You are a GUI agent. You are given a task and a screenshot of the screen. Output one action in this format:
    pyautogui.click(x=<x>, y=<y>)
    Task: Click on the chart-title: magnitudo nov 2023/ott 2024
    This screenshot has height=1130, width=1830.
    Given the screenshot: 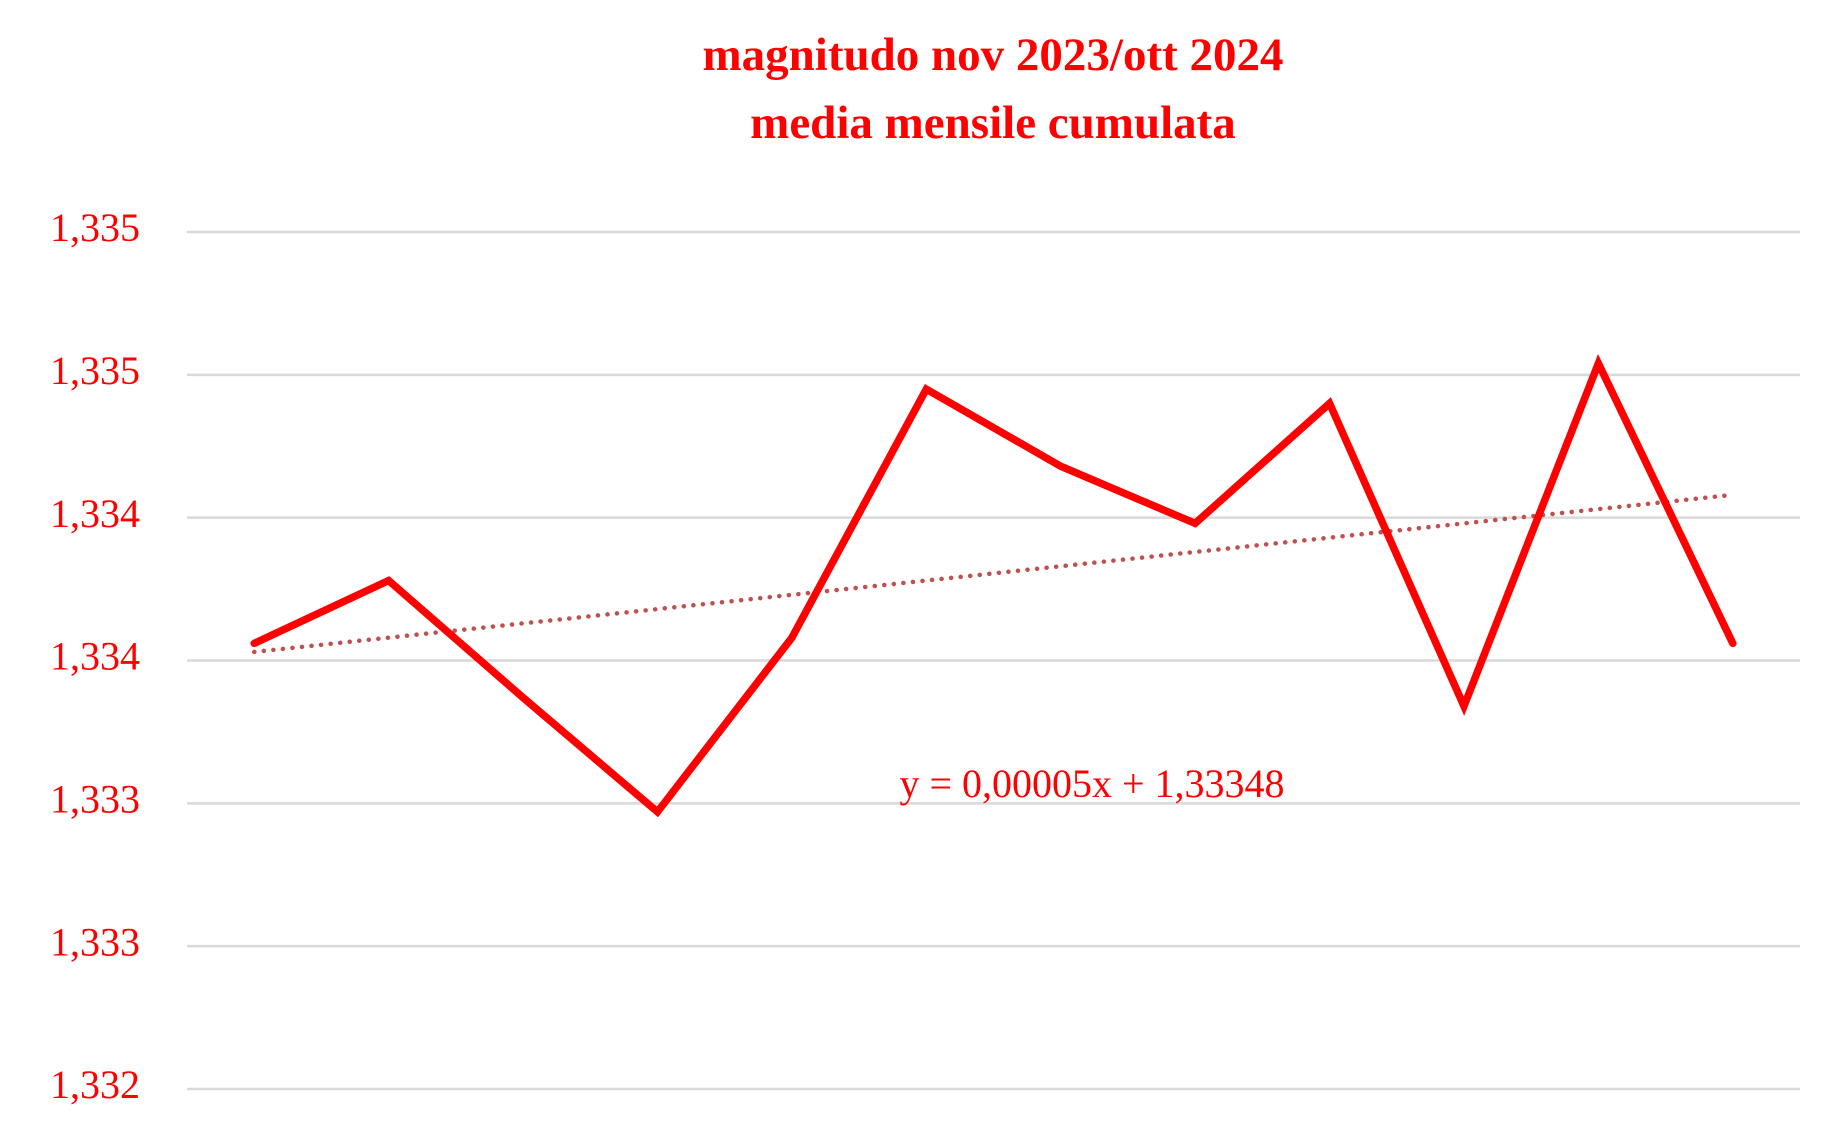 What is the action you would take?
    pyautogui.click(x=992, y=55)
    